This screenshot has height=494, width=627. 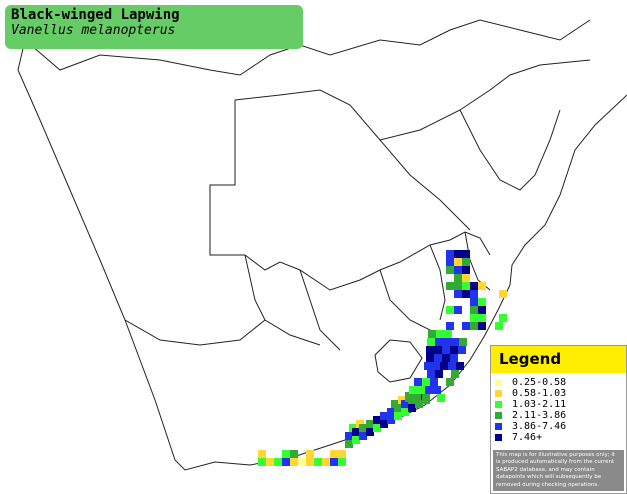 I want to click on legend-entry: 0.25-0.58, so click(x=560, y=382).